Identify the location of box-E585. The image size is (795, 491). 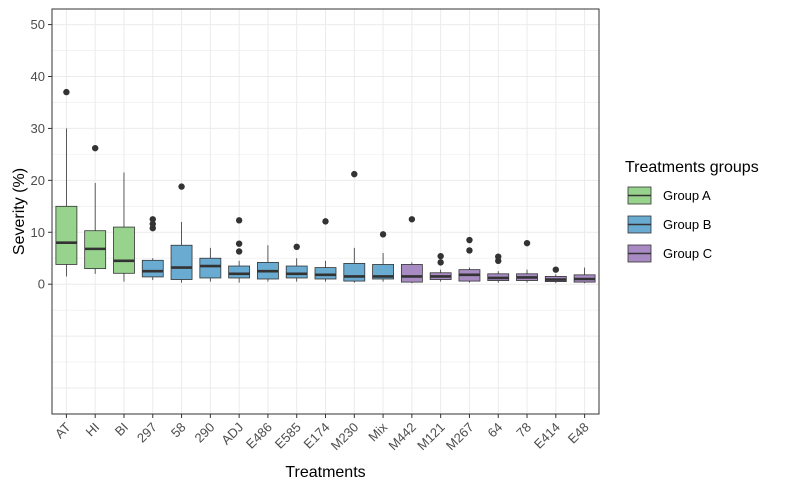
(296, 262).